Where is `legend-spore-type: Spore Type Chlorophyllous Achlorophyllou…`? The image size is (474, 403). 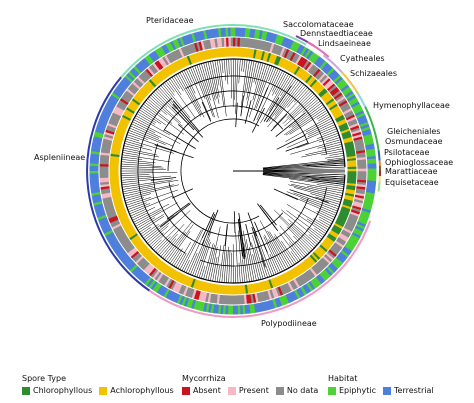 legend-spore-type: Spore Type Chlorophyllous Achlorophyllou… is located at coordinates (101, 384).